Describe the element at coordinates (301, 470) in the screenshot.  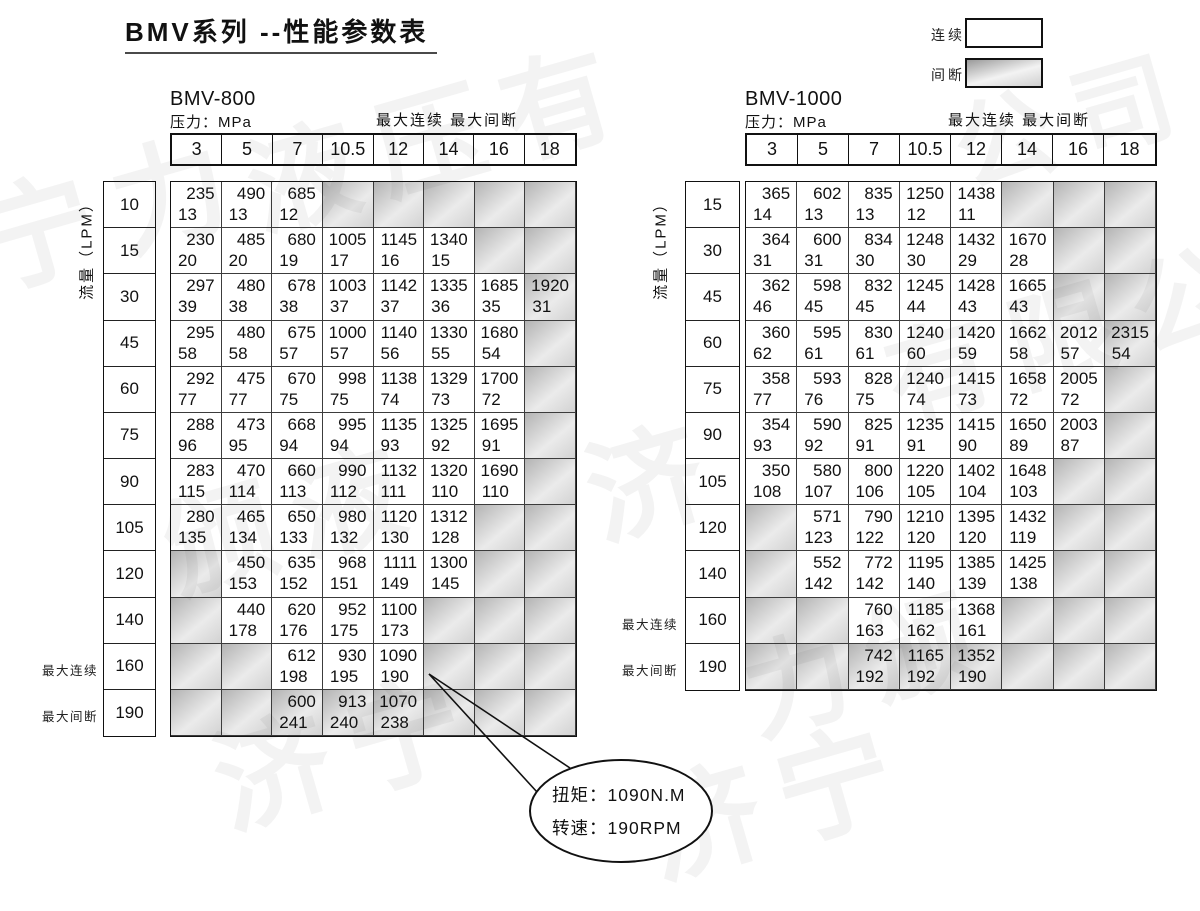
I see `torque-value: 660` at that location.